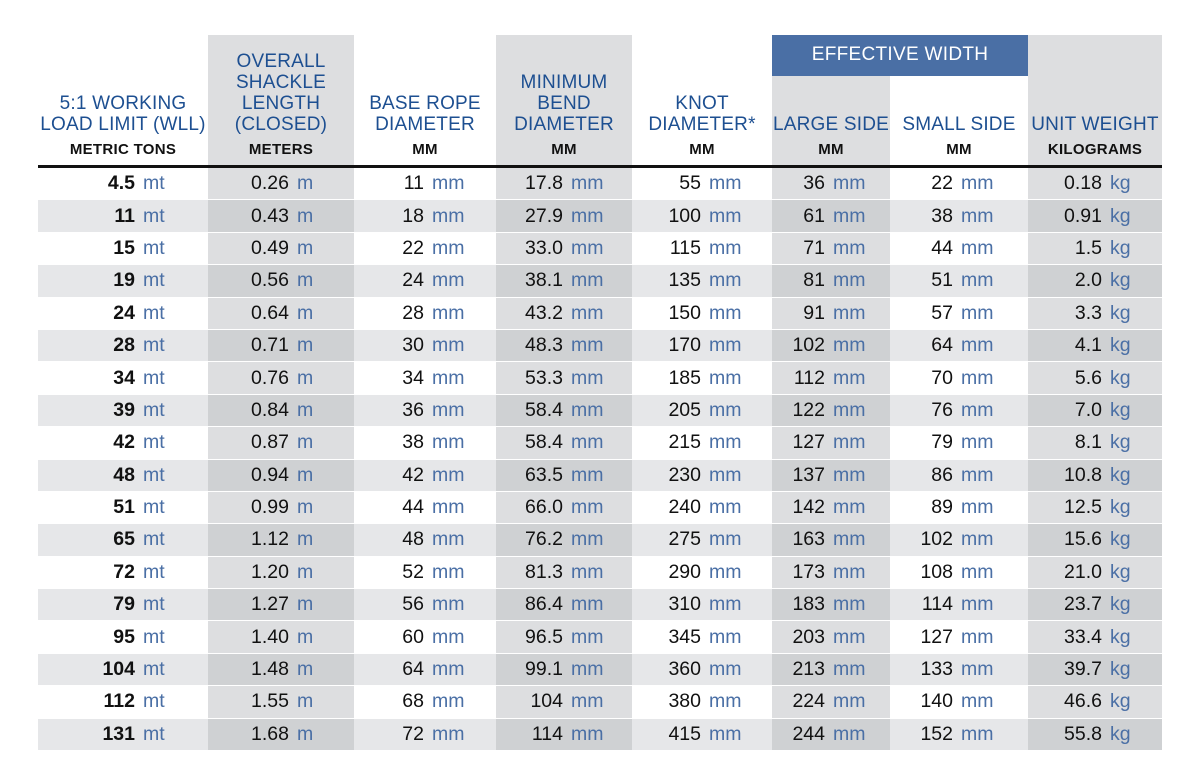 This screenshot has width=1200, height=776. What do you see at coordinates (1095, 443) in the screenshot?
I see `table-cell: 8.1 kg` at bounding box center [1095, 443].